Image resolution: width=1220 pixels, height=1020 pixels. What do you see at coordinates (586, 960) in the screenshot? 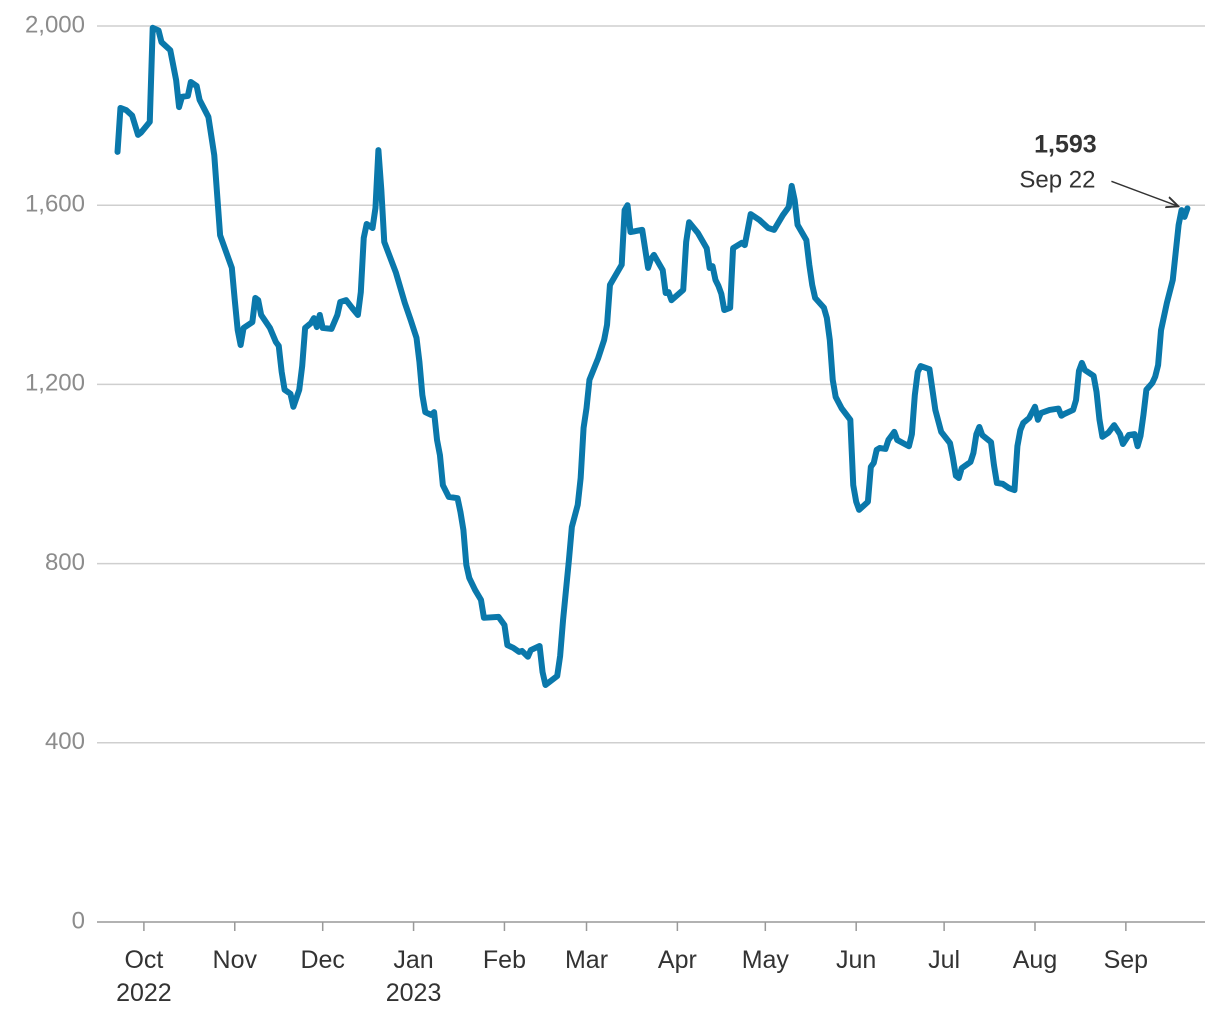
I see `x-tick-label: Mar` at bounding box center [586, 960].